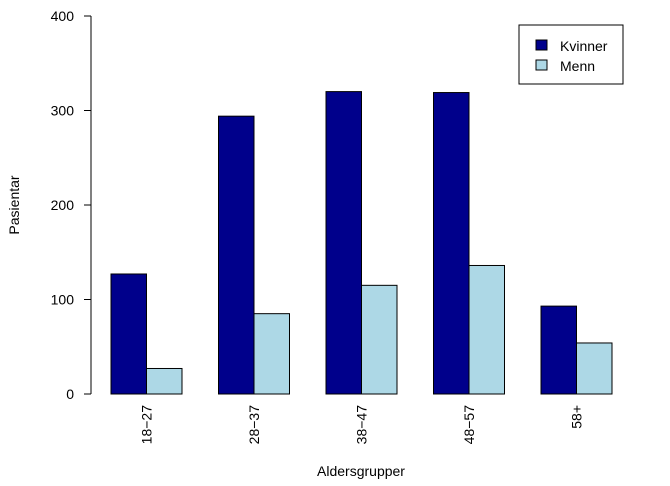  I want to click on y-tick-label: 200, so click(63, 205).